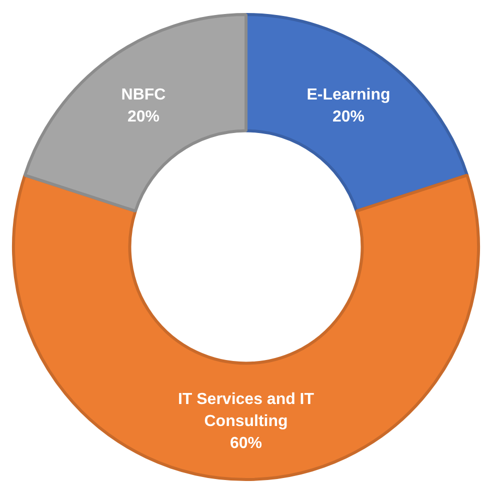 This screenshot has width=492, height=494. What do you see at coordinates (143, 95) in the screenshot?
I see `slice-label: NBFC` at bounding box center [143, 95].